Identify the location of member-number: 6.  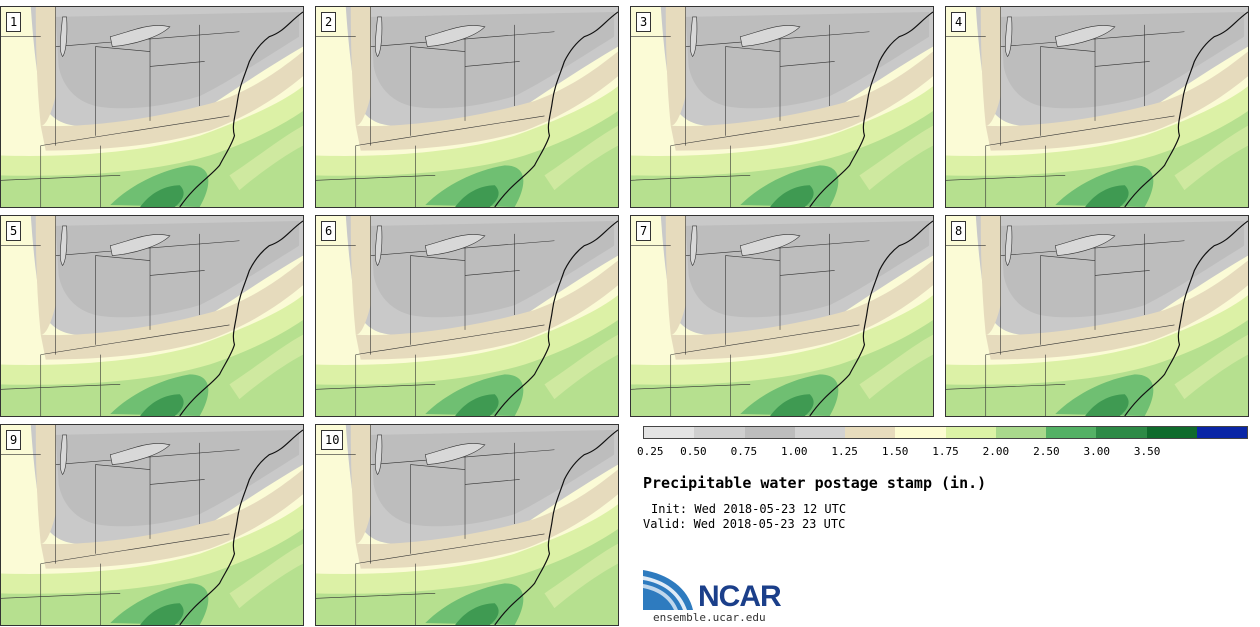
(329, 231).